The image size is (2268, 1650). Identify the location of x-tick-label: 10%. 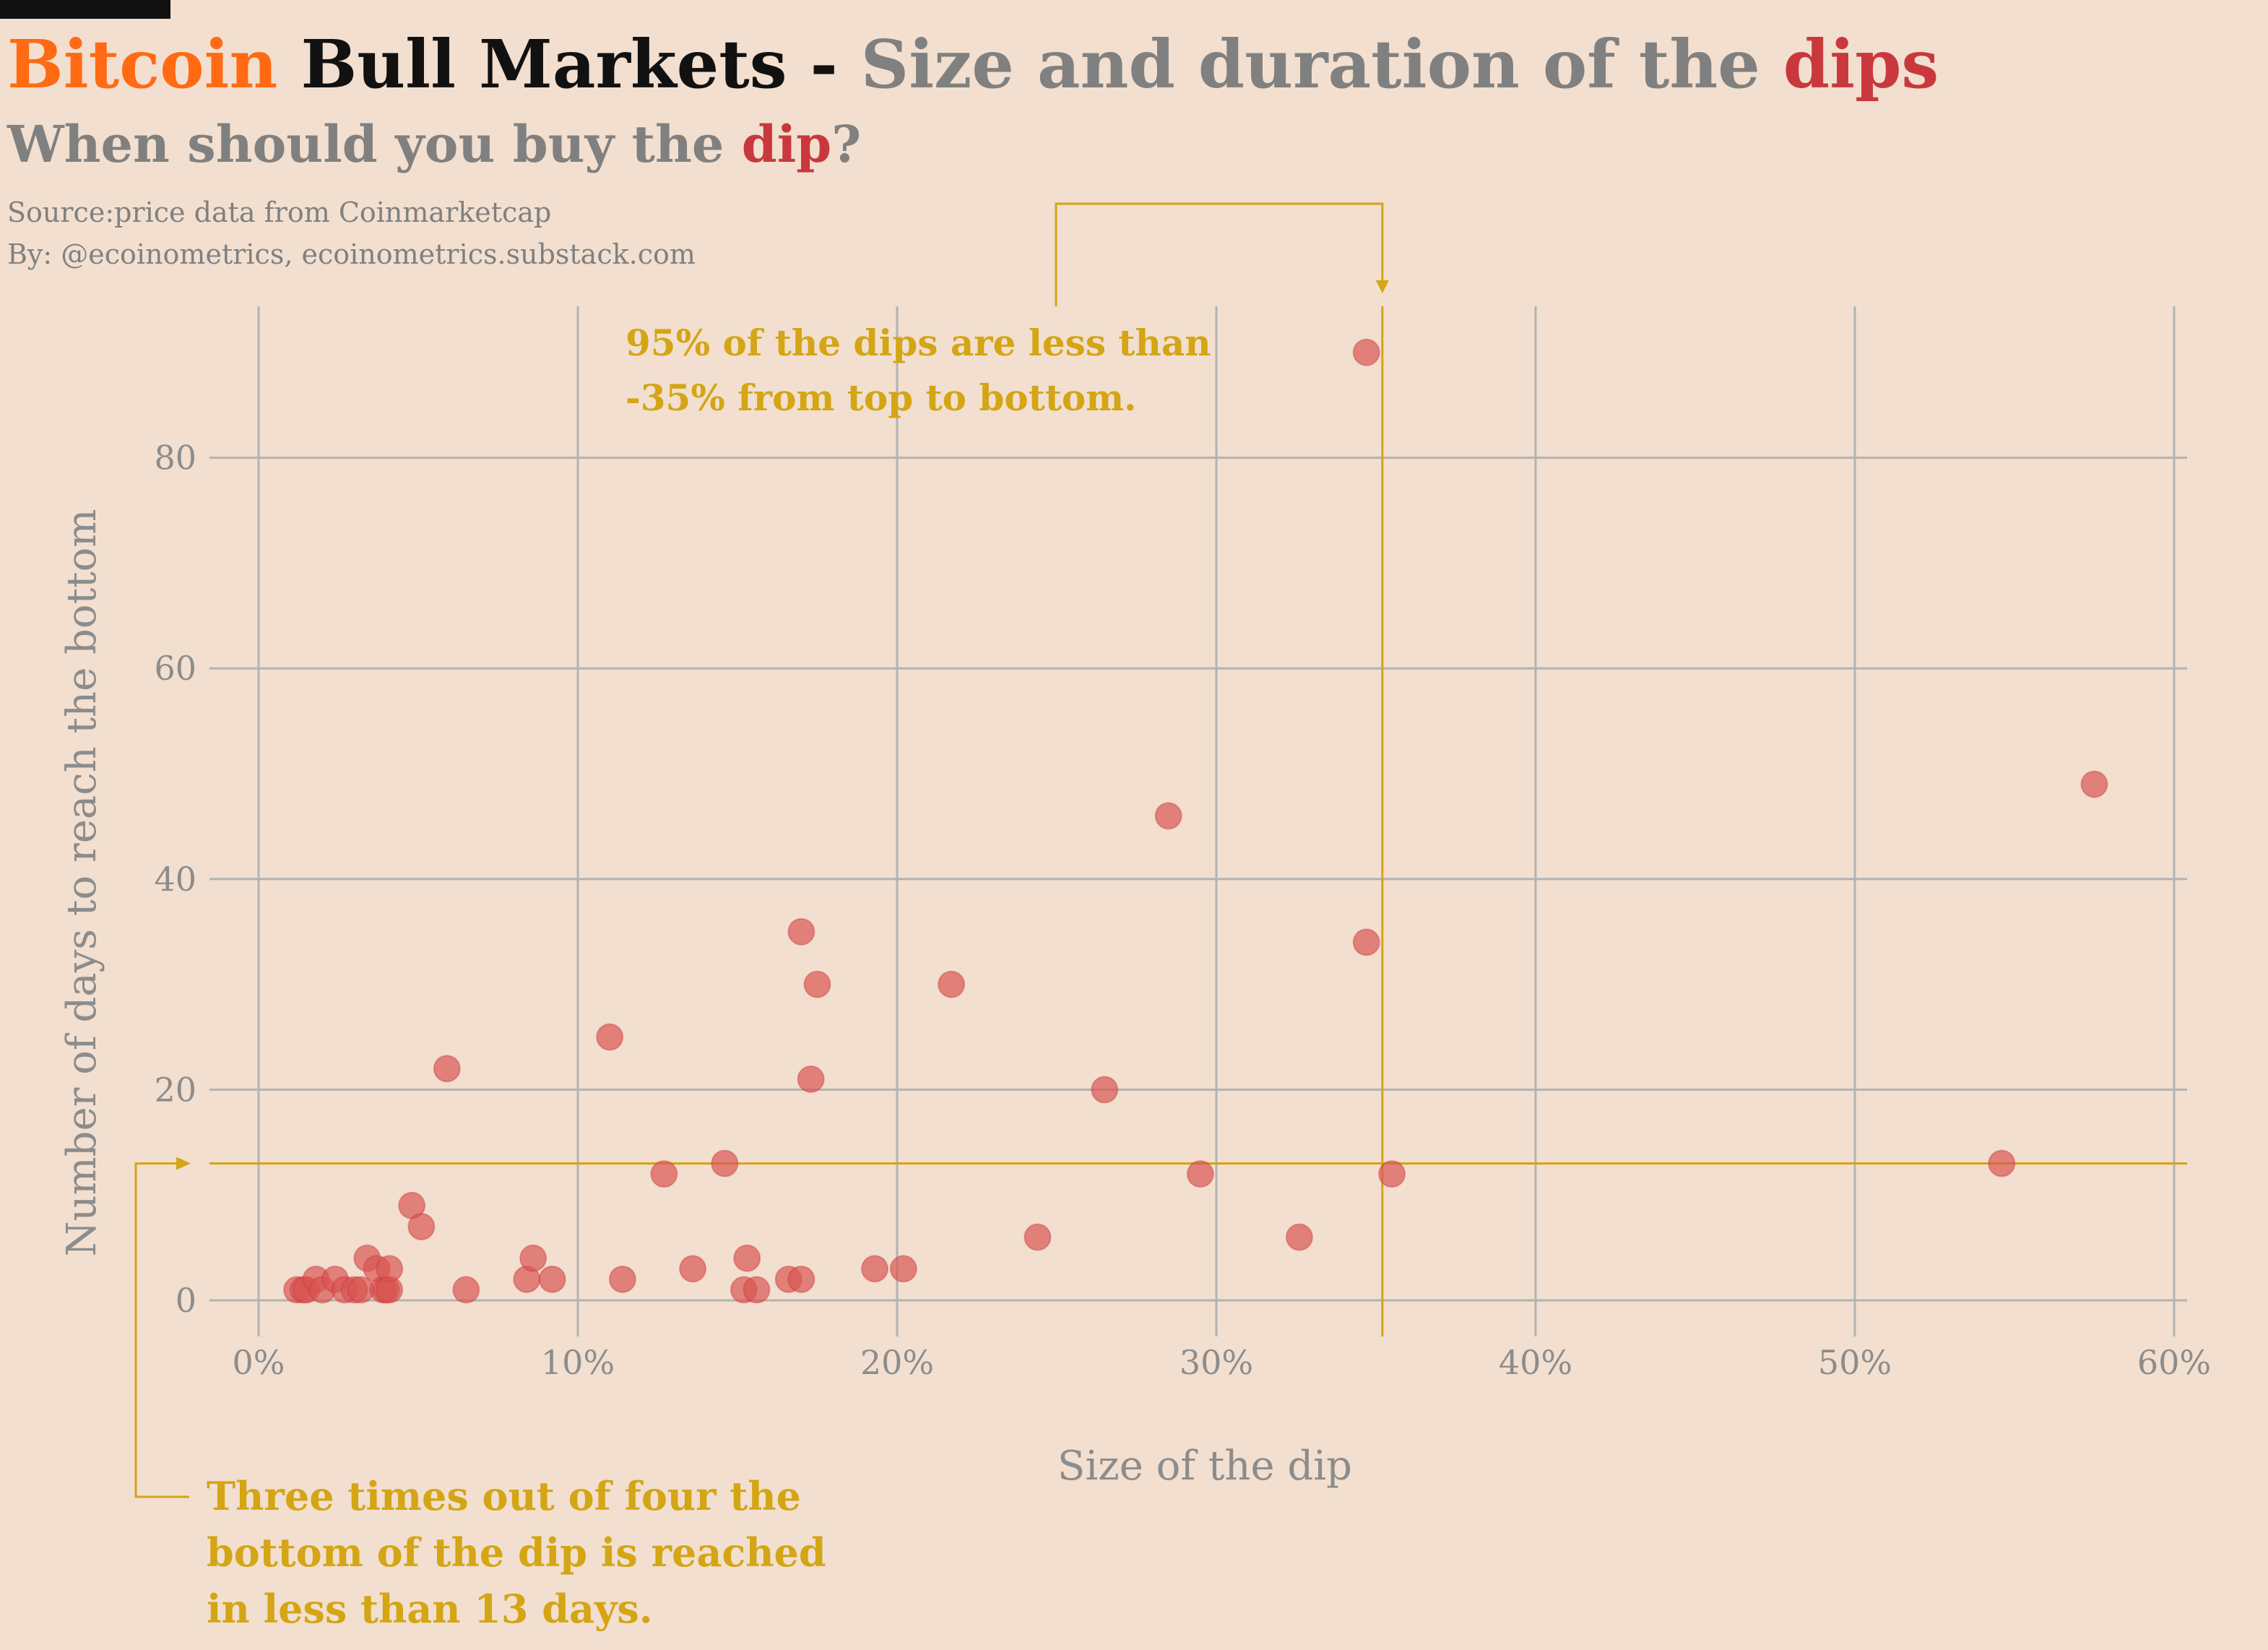
(578, 1362).